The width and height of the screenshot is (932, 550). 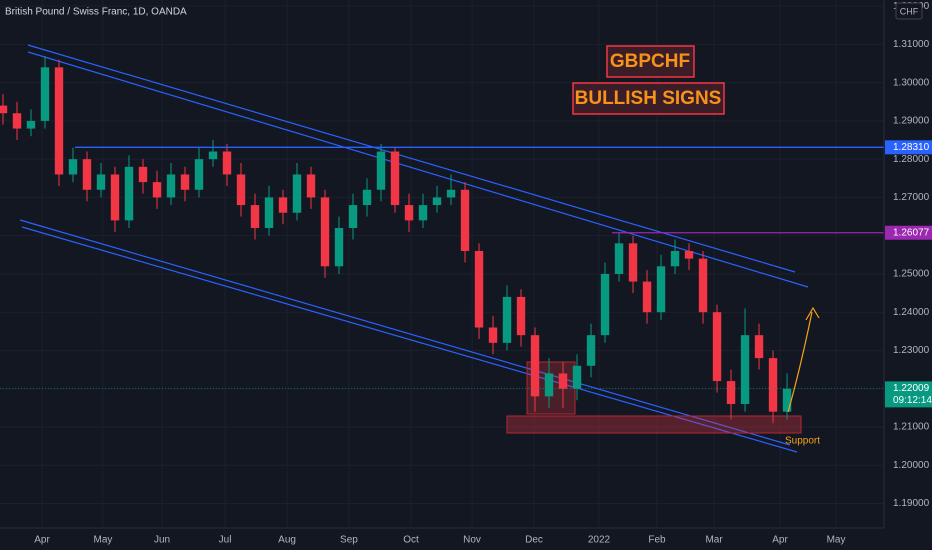 What do you see at coordinates (911, 159) in the screenshot?
I see `y-tick-label: 1.28000` at bounding box center [911, 159].